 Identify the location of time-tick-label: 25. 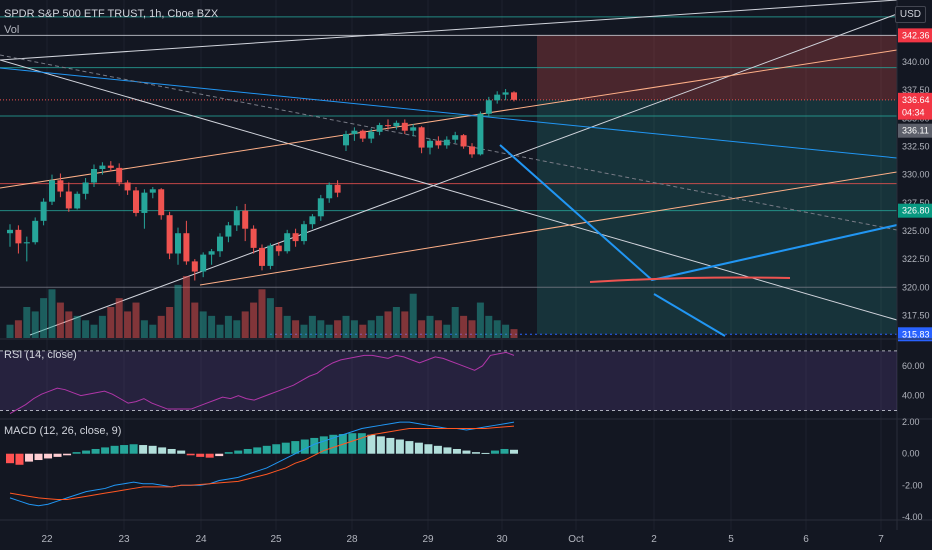
(276, 539).